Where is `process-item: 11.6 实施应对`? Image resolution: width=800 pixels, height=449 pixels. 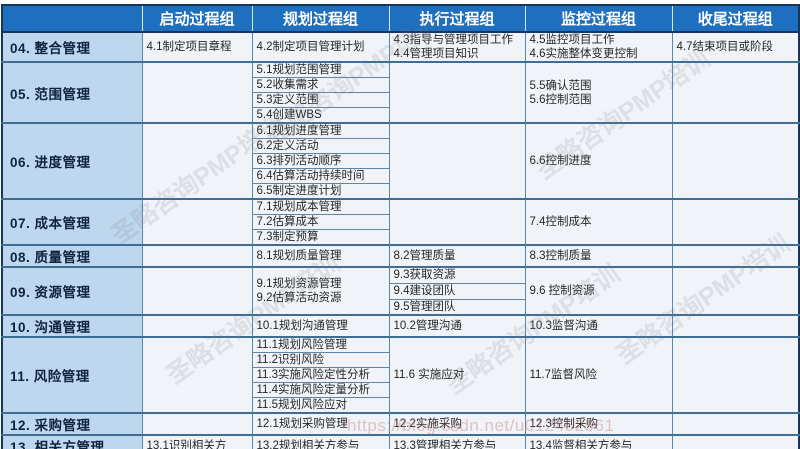
process-item: 11.6 实施应对 is located at coordinates (429, 375).